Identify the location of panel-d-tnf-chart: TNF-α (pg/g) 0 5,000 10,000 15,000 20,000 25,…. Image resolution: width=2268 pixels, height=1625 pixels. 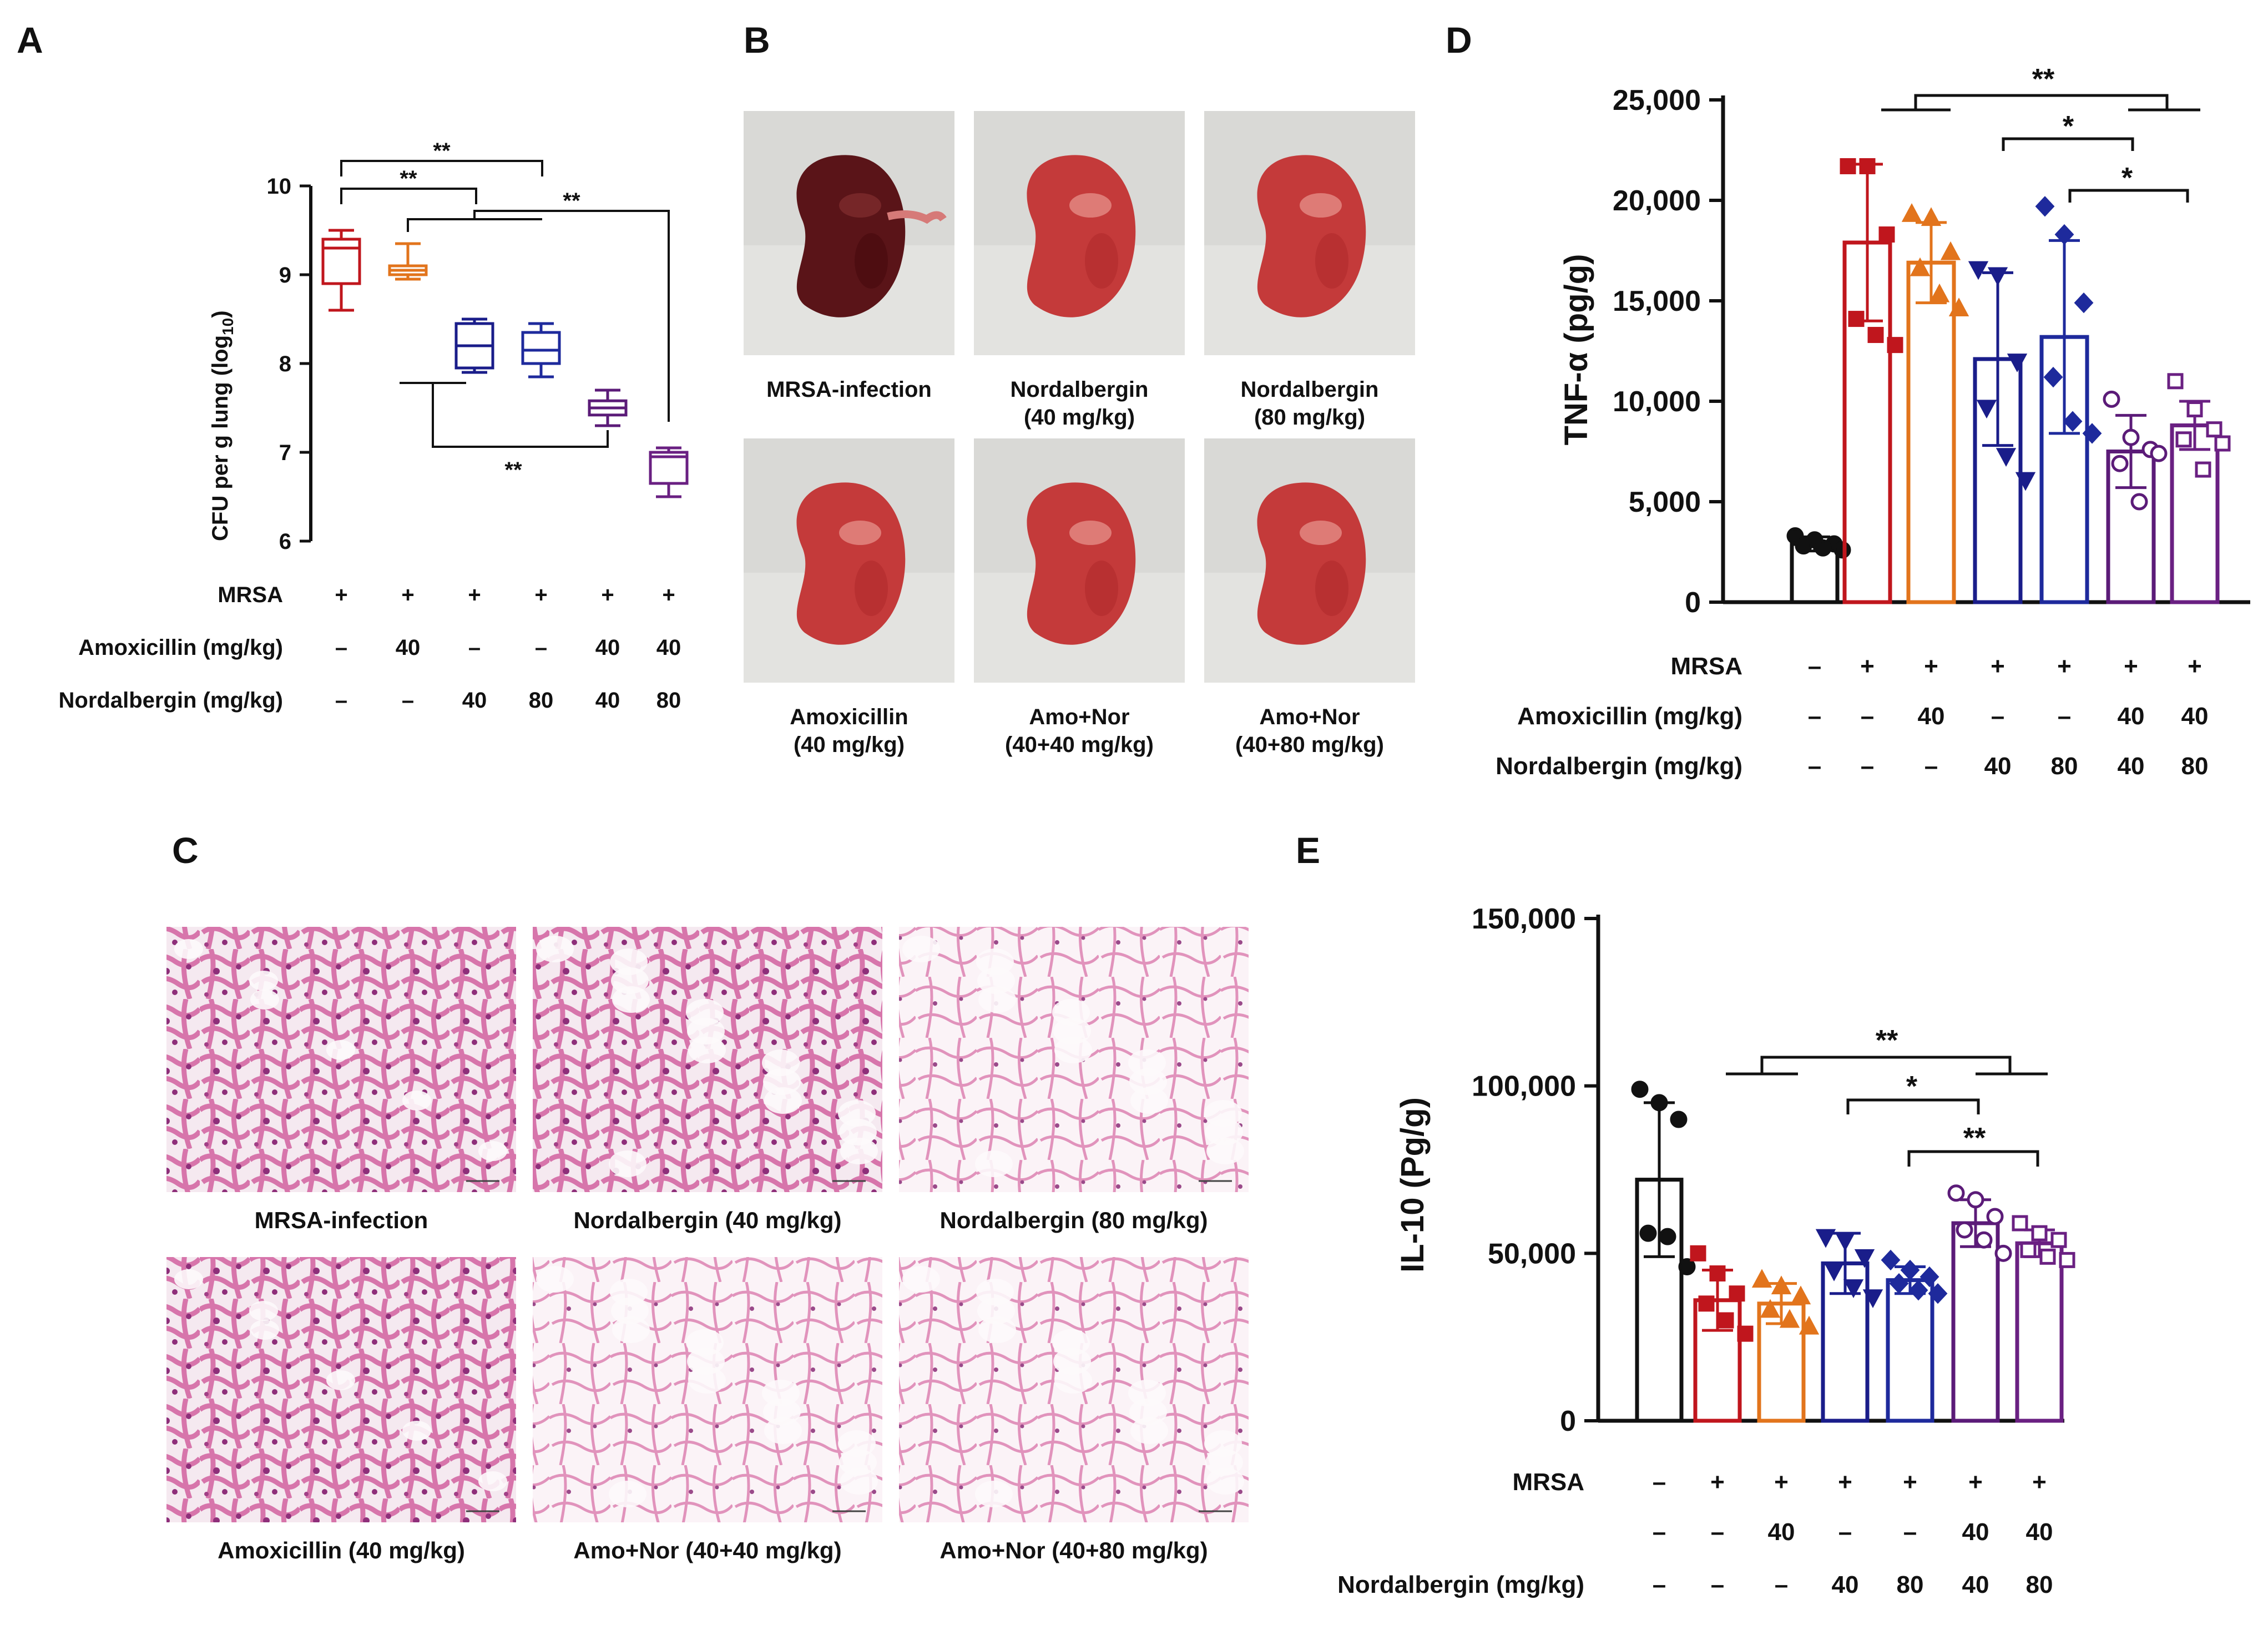
(1873, 422).